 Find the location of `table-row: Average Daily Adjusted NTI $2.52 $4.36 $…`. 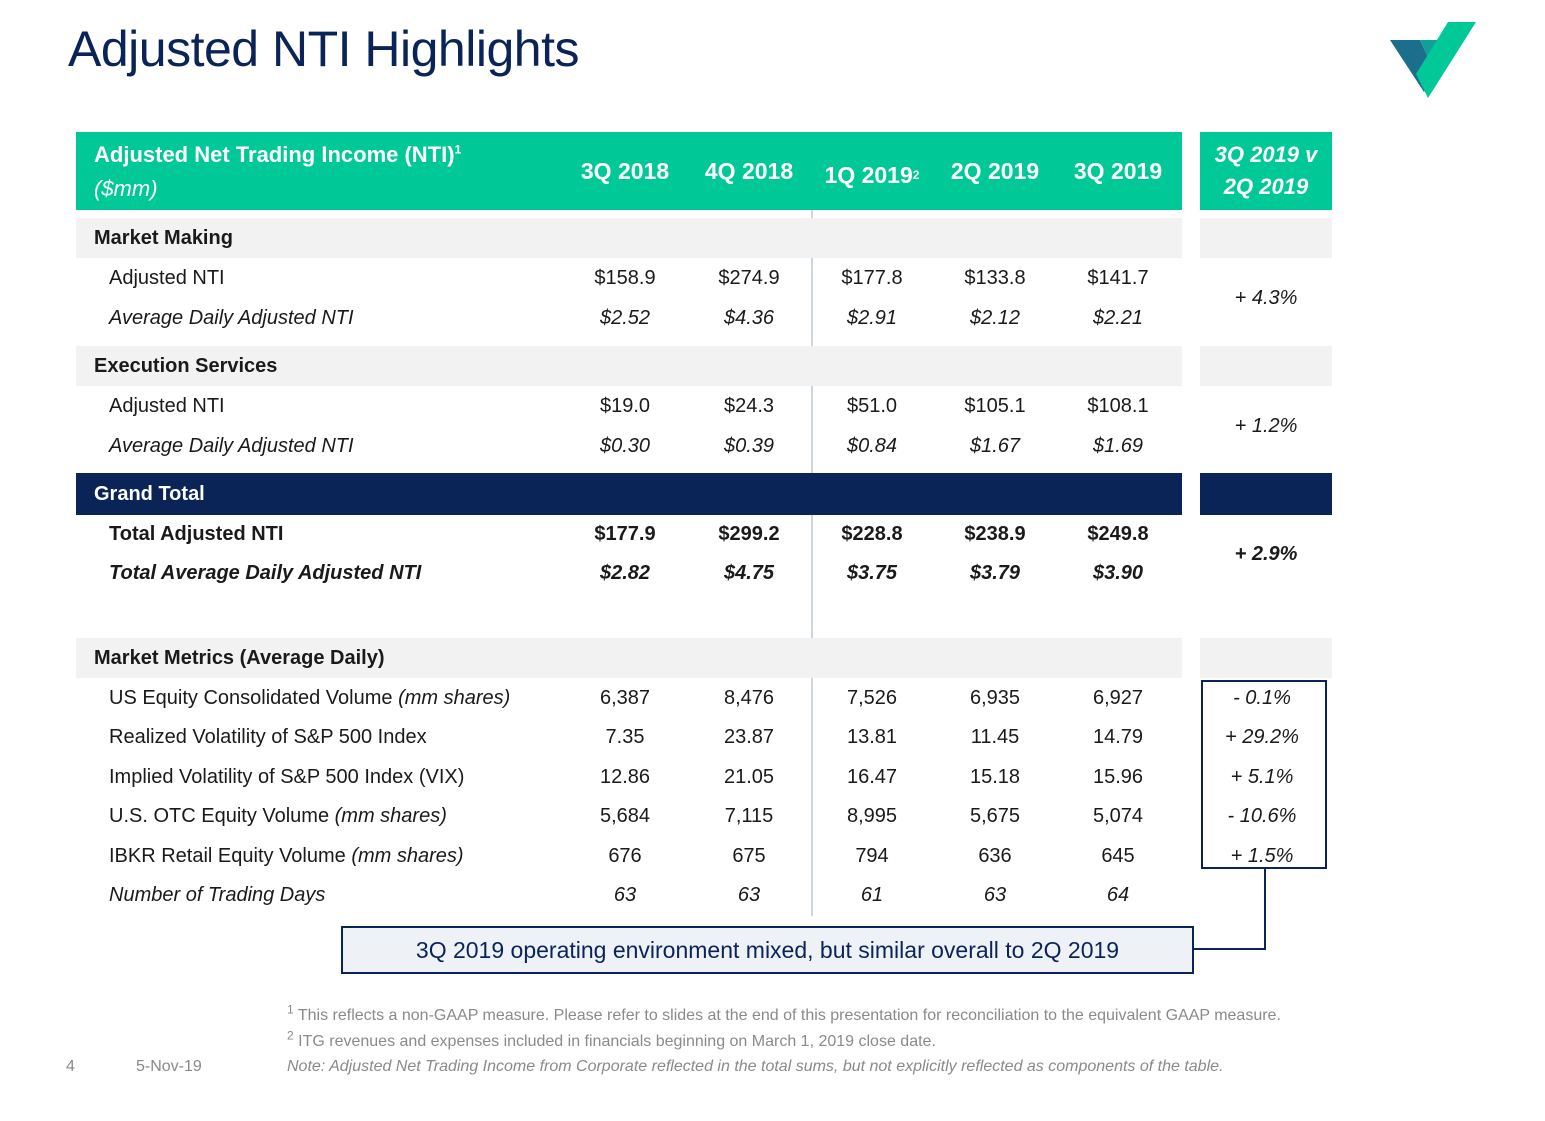

table-row: Average Daily Adjusted NTI $2.52 $4.36 $… is located at coordinates (629, 318).